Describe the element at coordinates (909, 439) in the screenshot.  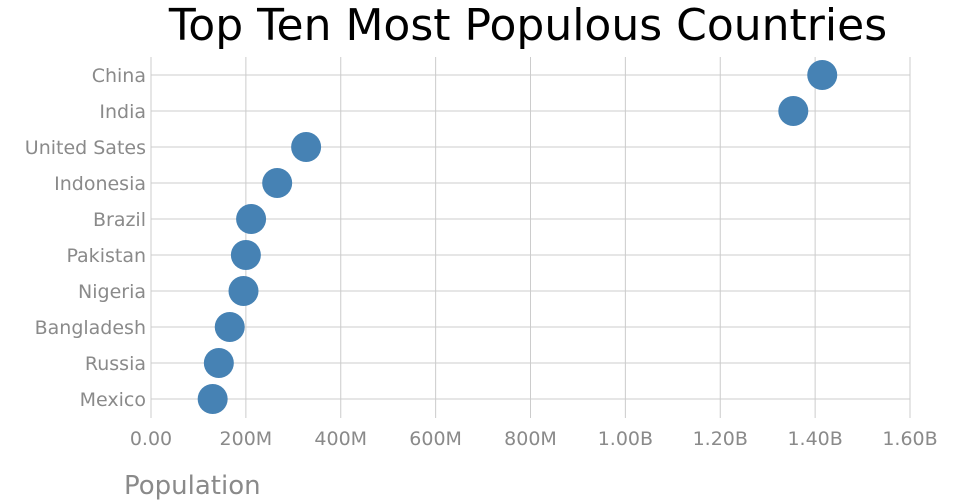
I see `x-tick-label: 1.60B` at that location.